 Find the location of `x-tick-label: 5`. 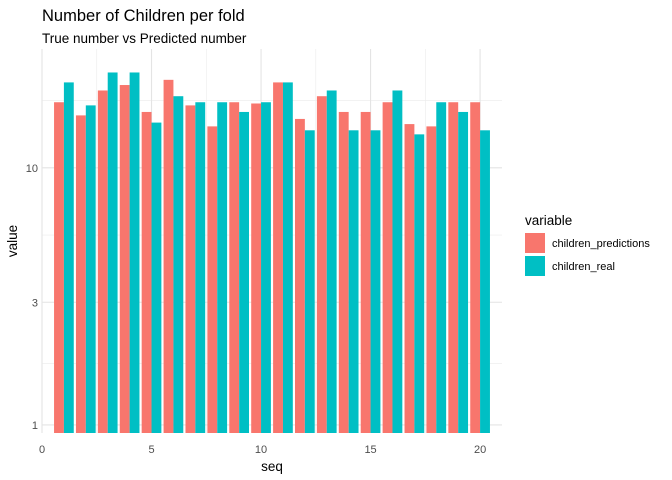

x-tick-label: 5 is located at coordinates (151, 450).